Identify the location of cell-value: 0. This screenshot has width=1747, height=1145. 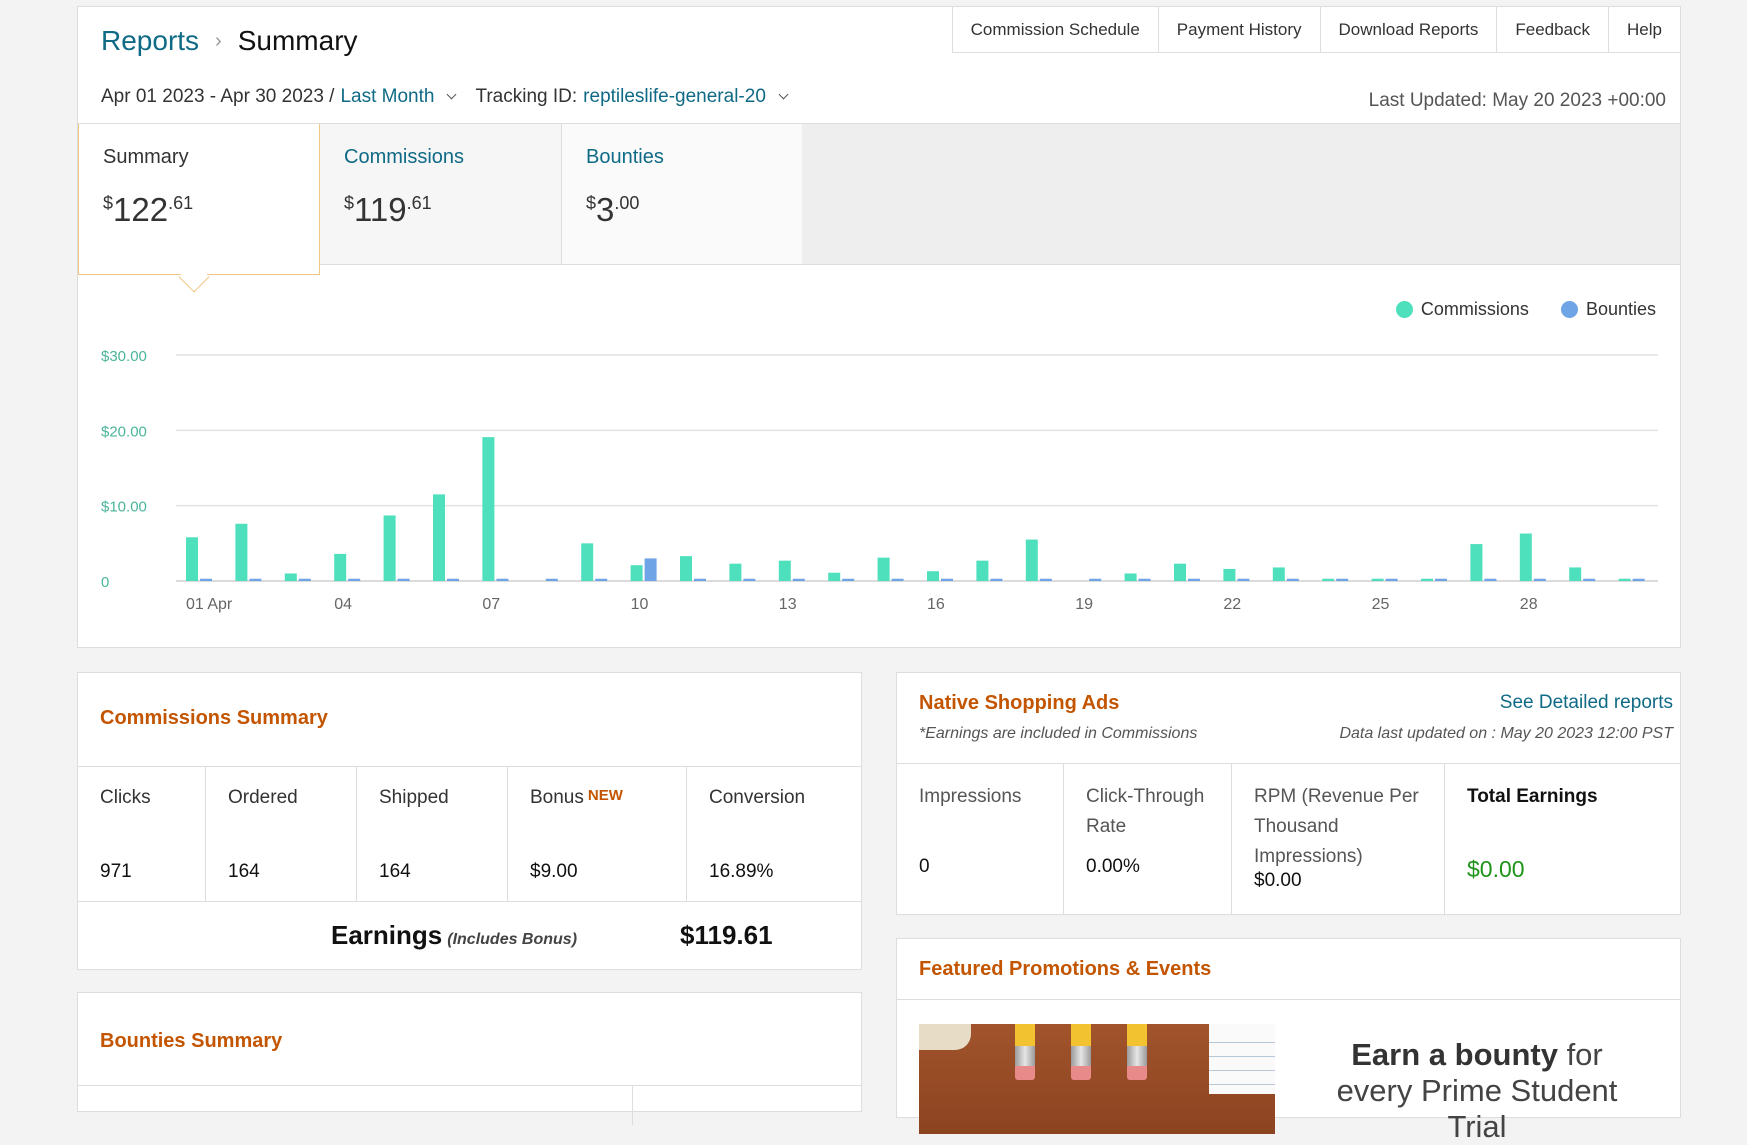
(924, 866).